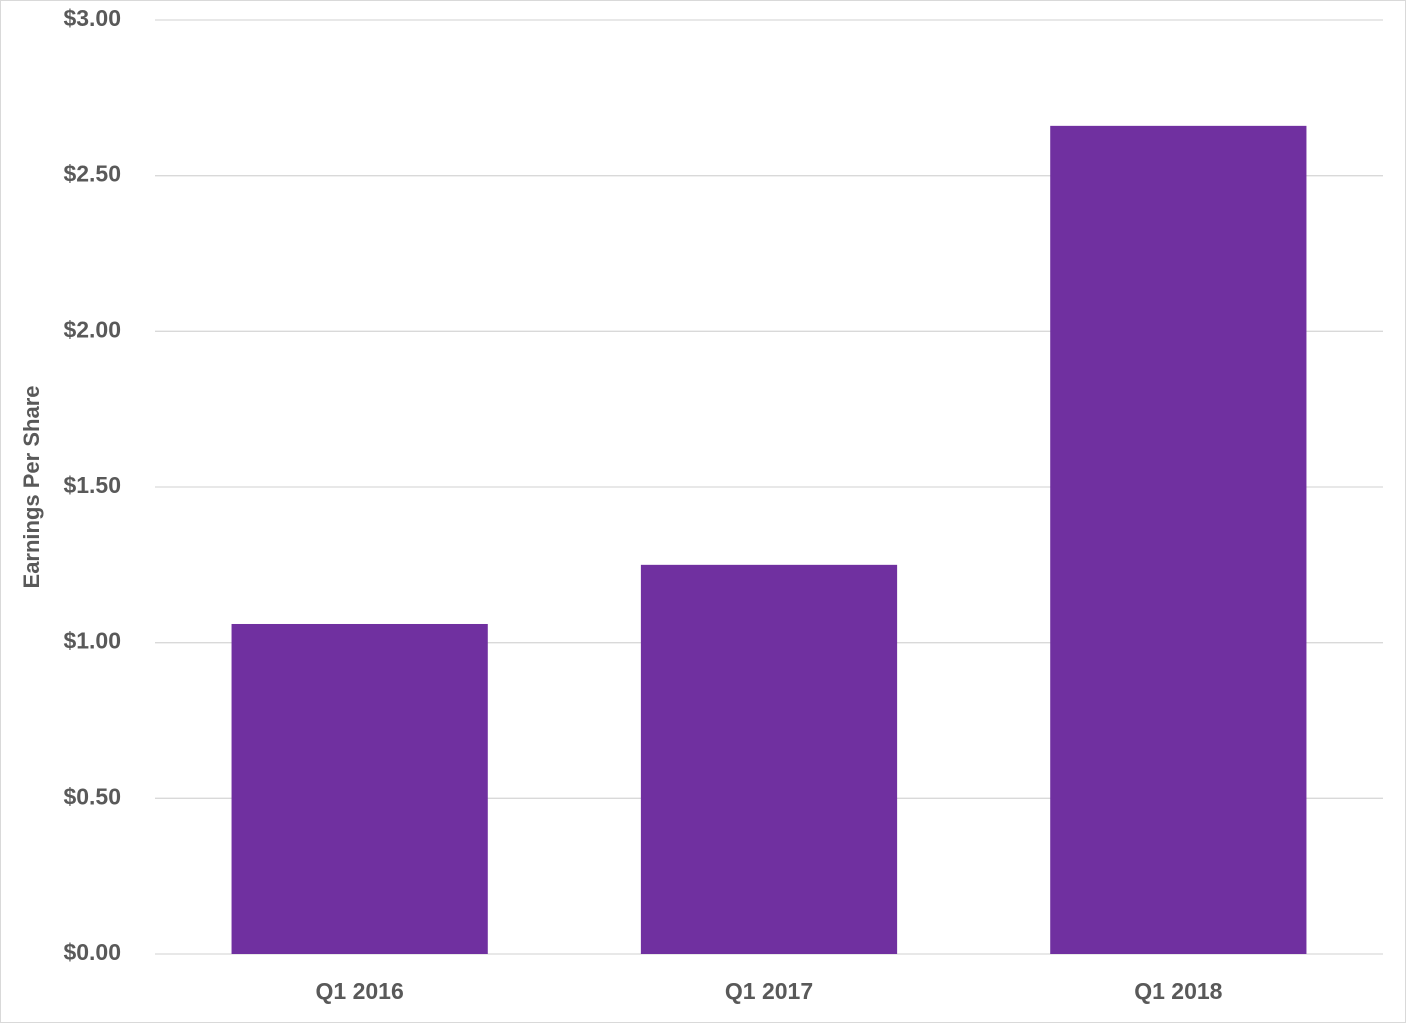  What do you see at coordinates (31, 487) in the screenshot?
I see `y-axis-label: Earnings Per Share` at bounding box center [31, 487].